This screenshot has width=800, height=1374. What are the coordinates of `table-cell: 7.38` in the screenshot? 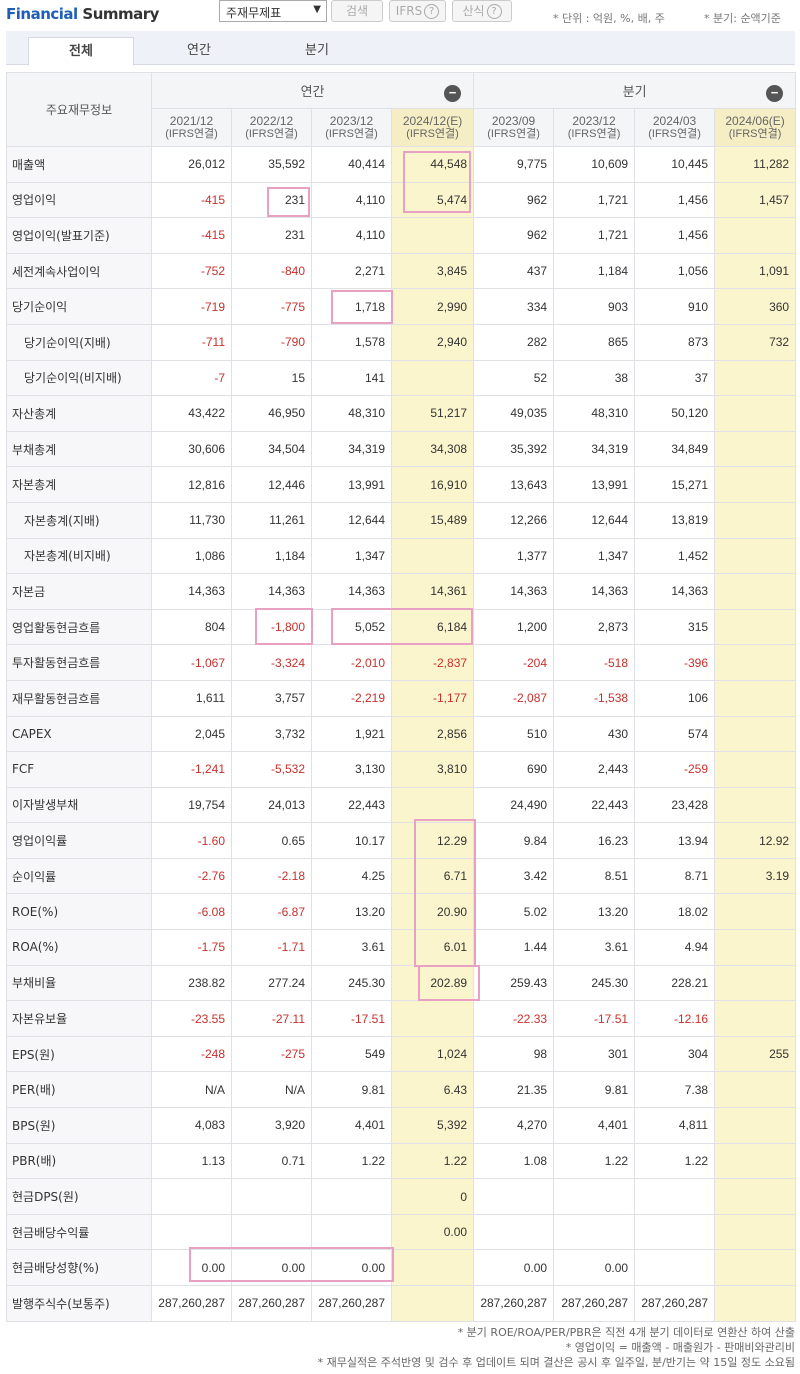 It's located at (675, 1090).